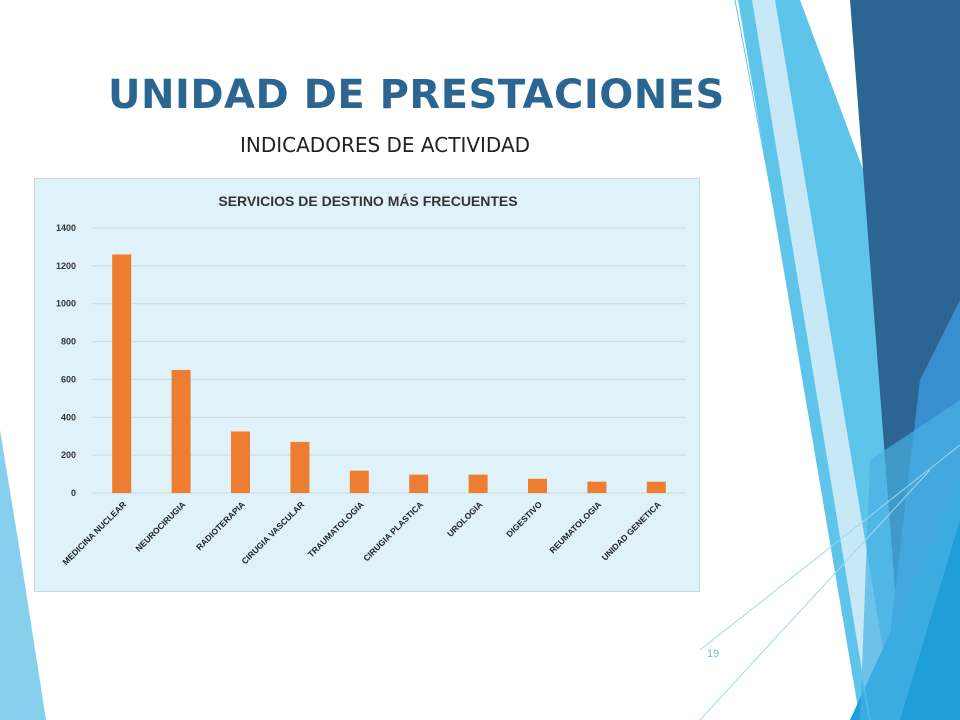  What do you see at coordinates (368, 201) in the screenshot?
I see `chart-title: SERVICIOS DE DESTINO MÁS FRECUENTES` at bounding box center [368, 201].